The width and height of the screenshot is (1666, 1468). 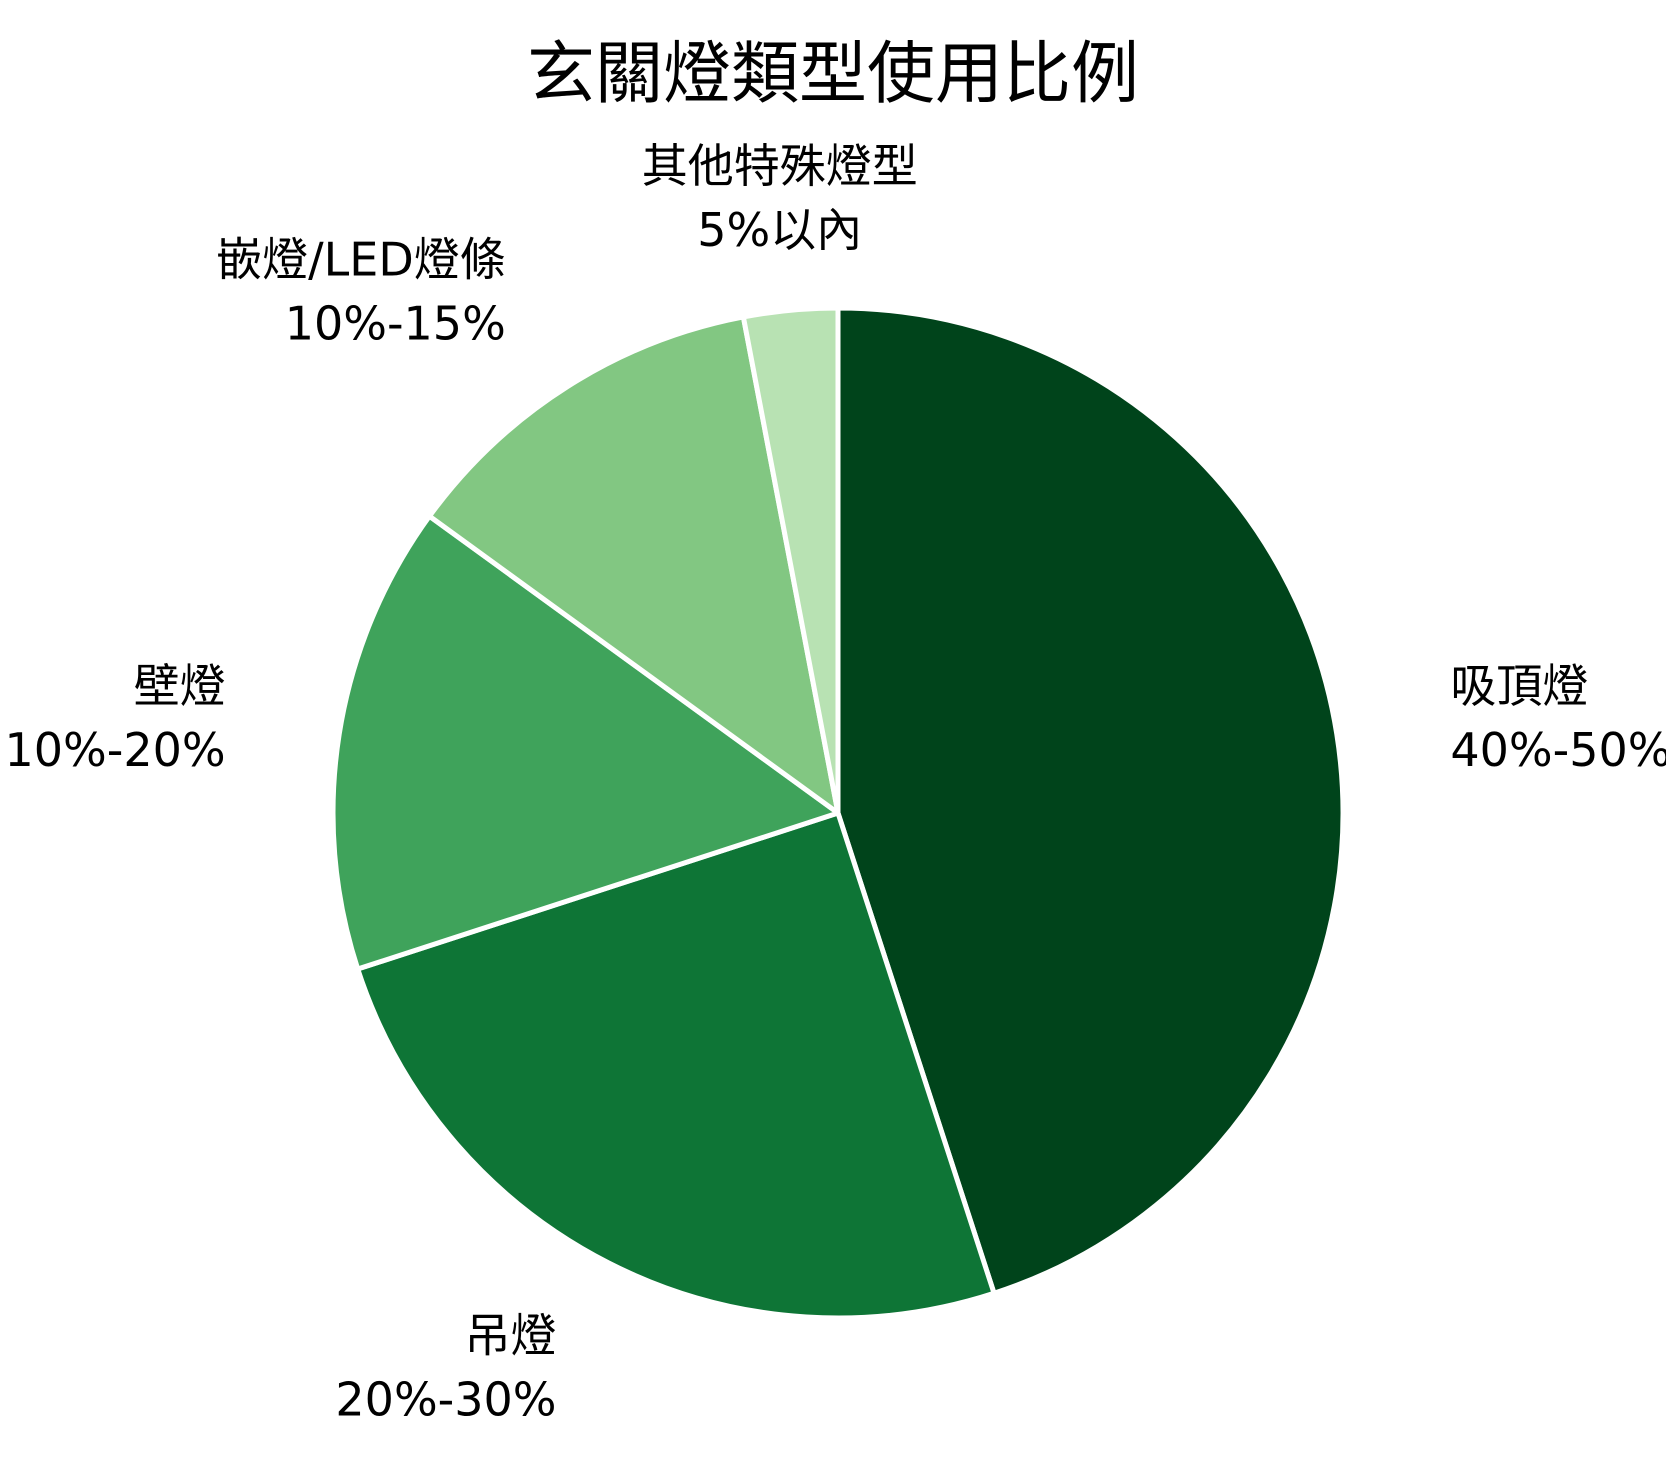 What do you see at coordinates (1558, 718) in the screenshot?
I see `slice-label-1: 吸頂燈 40%-50%` at bounding box center [1558, 718].